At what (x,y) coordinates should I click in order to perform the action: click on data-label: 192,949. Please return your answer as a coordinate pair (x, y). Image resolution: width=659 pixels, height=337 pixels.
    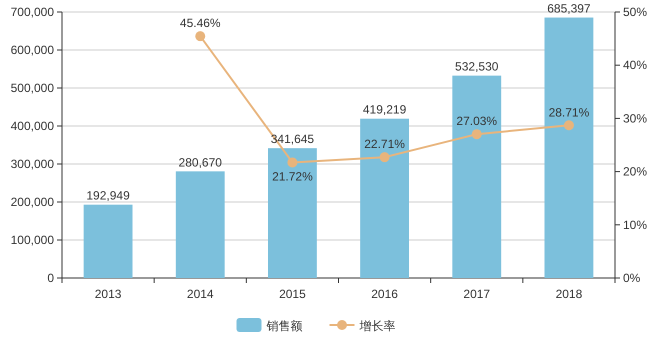
    Looking at the image, I should click on (108, 195).